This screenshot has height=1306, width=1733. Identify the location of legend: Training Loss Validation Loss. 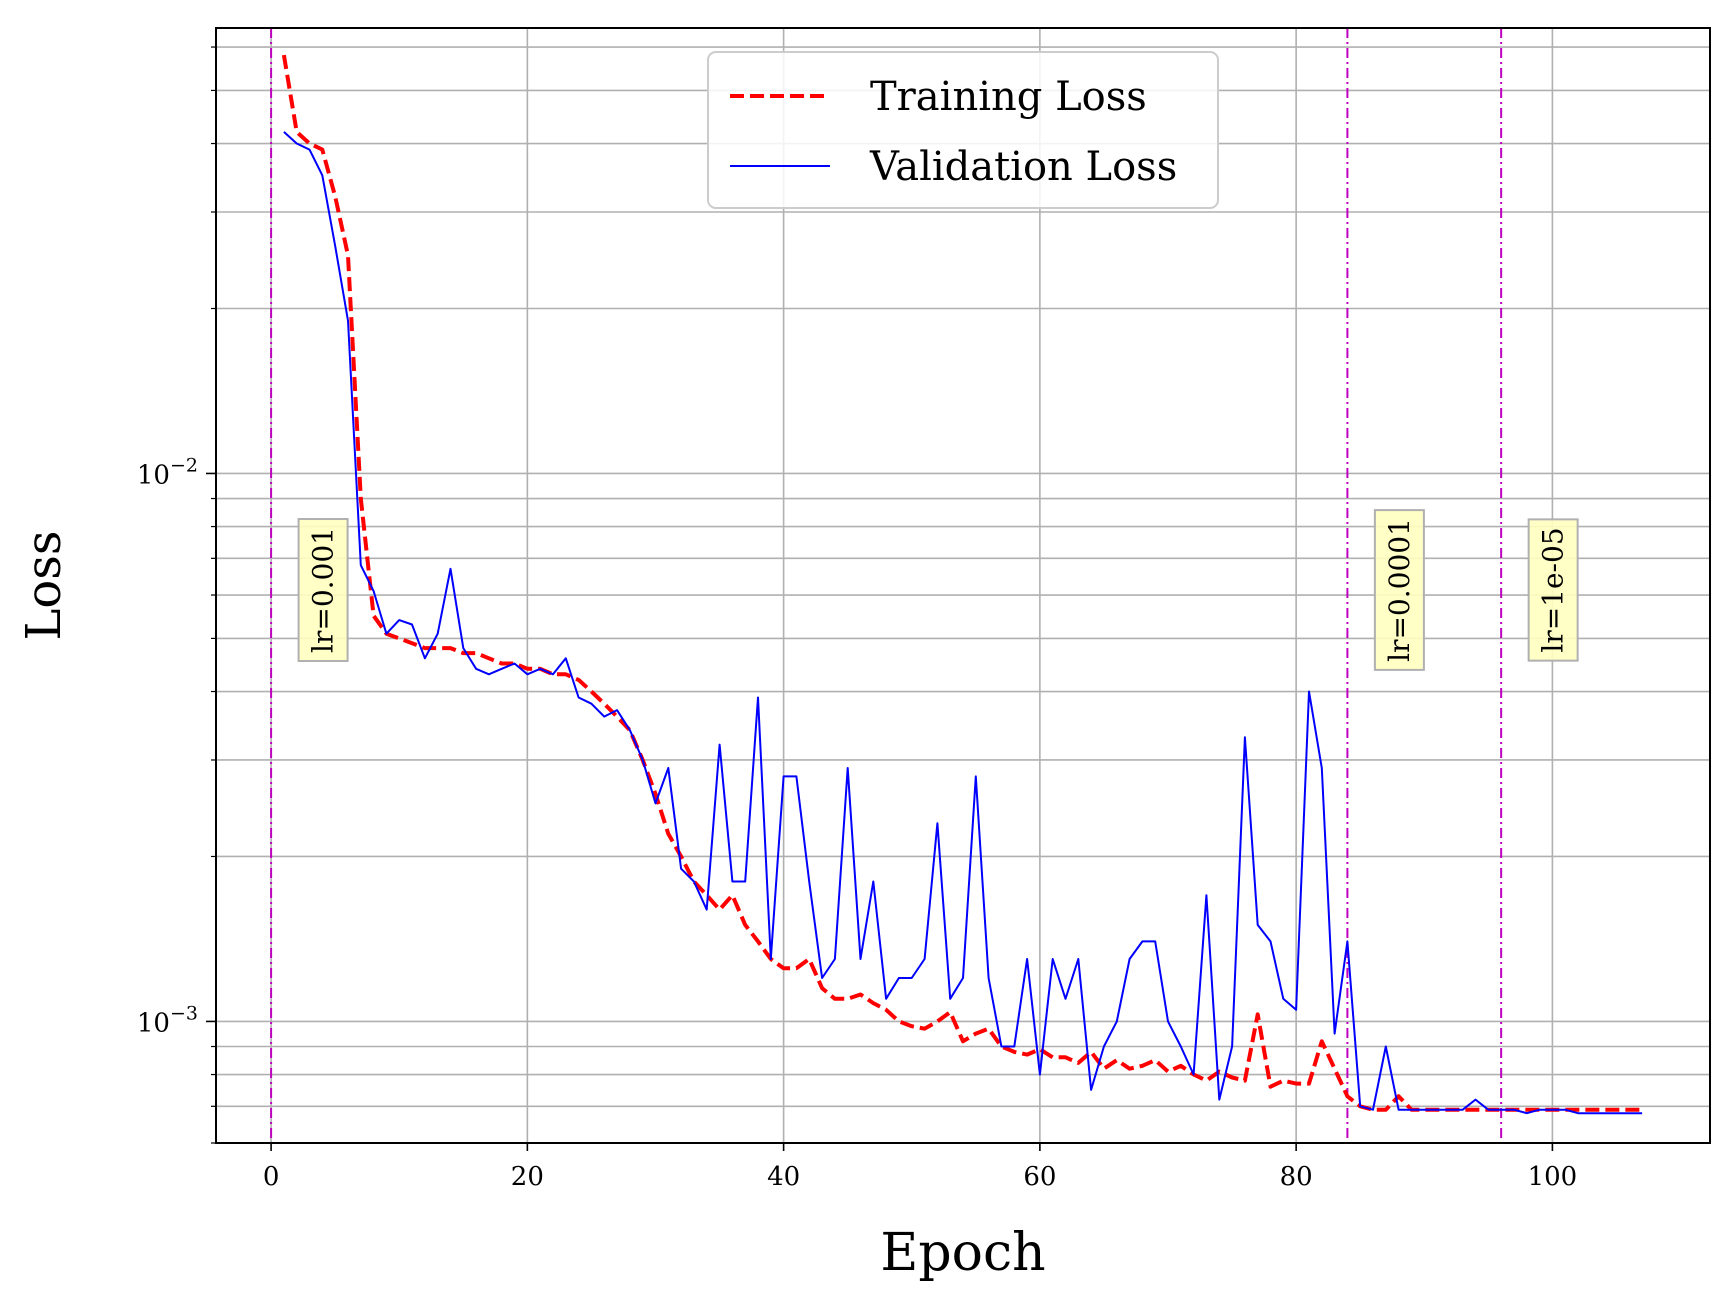
(963, 130).